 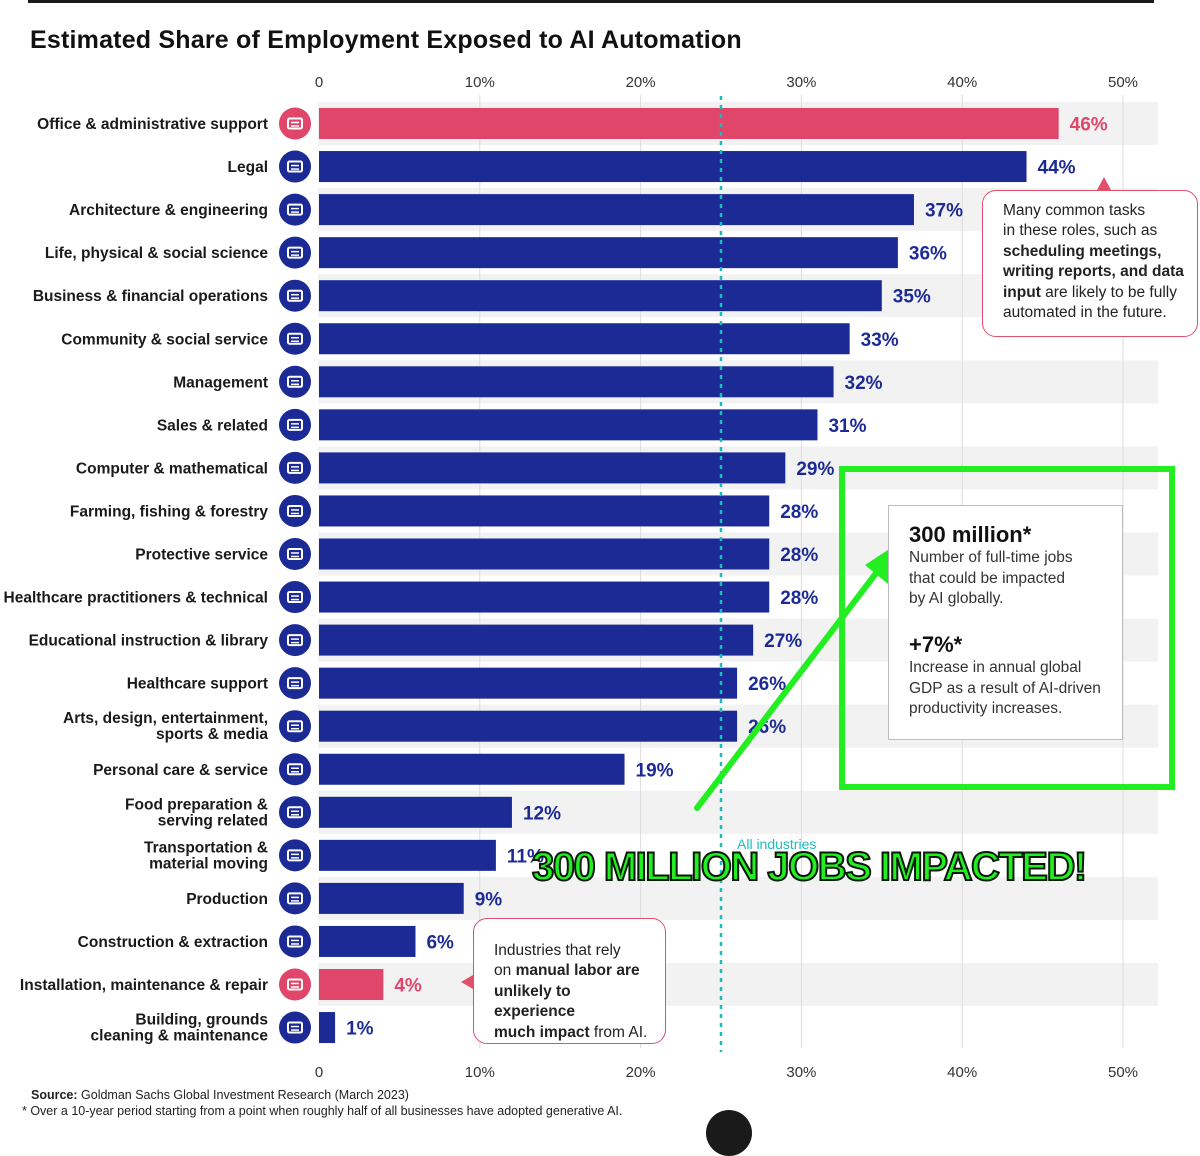 What do you see at coordinates (295, 1027) in the screenshot?
I see `city-icon` at bounding box center [295, 1027].